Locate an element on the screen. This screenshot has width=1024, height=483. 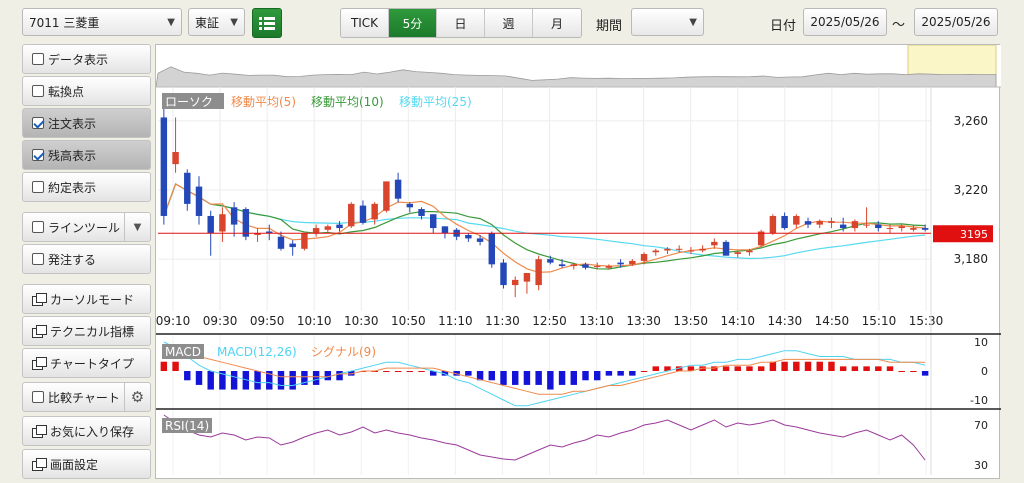
sidebar-item-11: お気に入り保存 is located at coordinates (86, 431).